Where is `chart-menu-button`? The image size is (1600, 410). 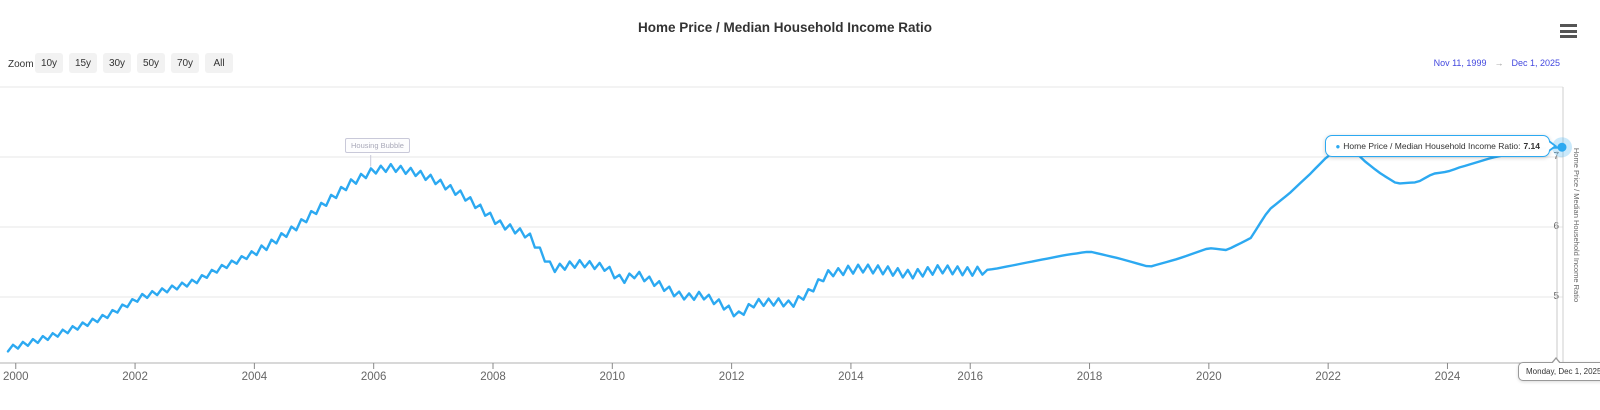
chart-menu-button is located at coordinates (1569, 31).